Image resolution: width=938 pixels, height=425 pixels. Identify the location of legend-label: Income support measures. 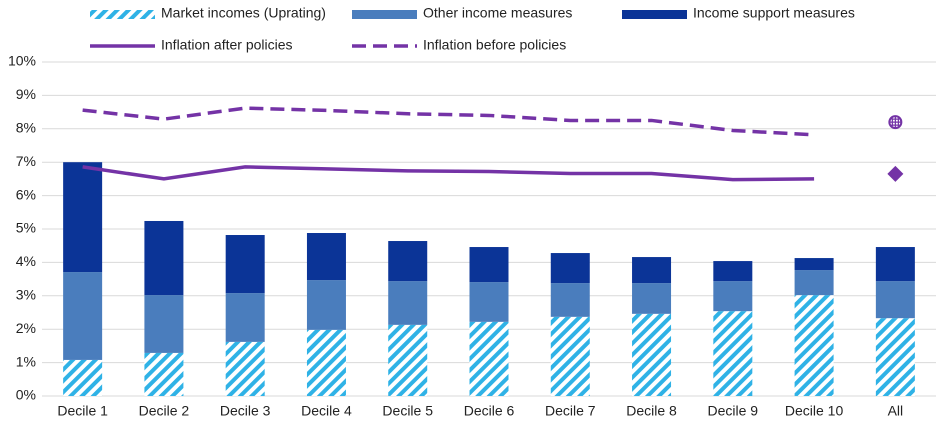
(774, 13).